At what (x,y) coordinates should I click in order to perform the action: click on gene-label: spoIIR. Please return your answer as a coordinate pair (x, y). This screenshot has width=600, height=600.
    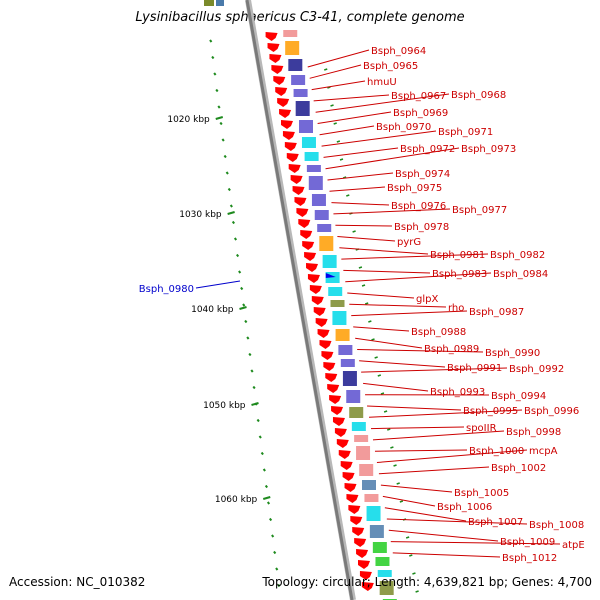
    Looking at the image, I should click on (481, 428).